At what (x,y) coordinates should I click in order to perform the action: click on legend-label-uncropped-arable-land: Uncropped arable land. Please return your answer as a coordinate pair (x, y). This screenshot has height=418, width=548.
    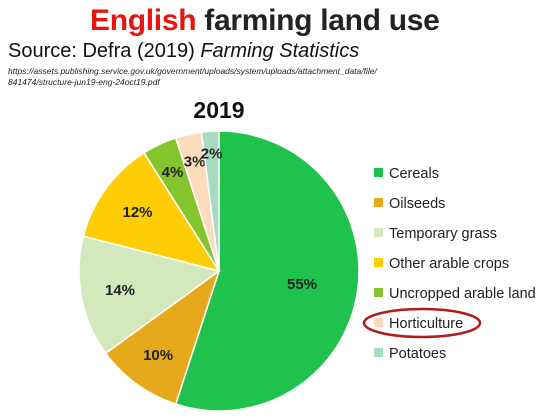
    Looking at the image, I should click on (462, 294).